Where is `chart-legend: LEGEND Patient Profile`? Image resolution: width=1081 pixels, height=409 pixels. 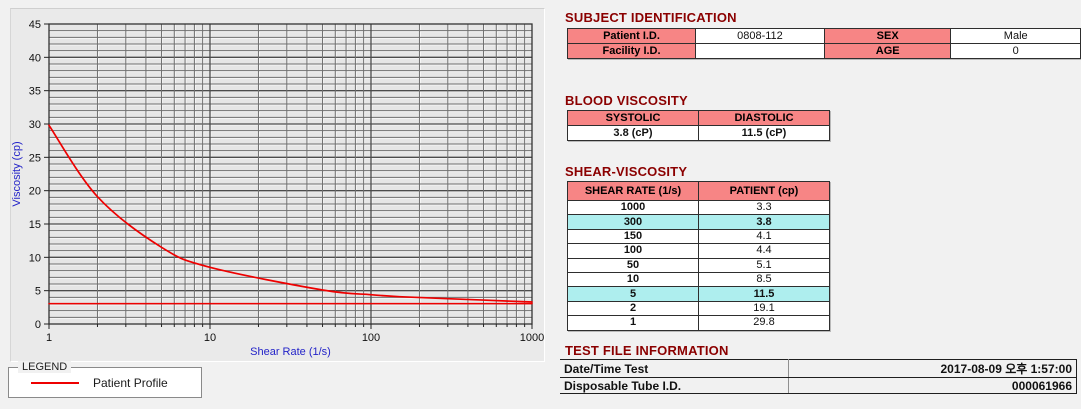 chart-legend: LEGEND Patient Profile is located at coordinates (105, 379).